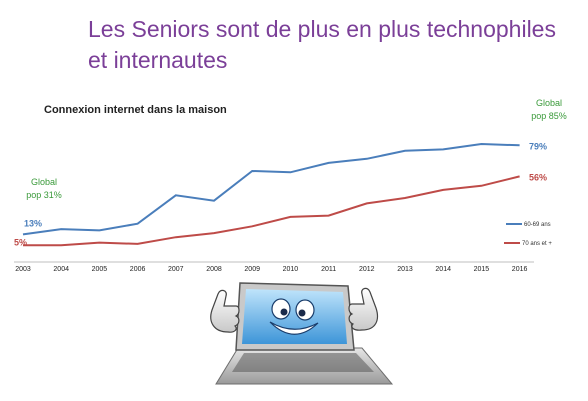  I want to click on x-tick-label-2007: 2007, so click(176, 269).